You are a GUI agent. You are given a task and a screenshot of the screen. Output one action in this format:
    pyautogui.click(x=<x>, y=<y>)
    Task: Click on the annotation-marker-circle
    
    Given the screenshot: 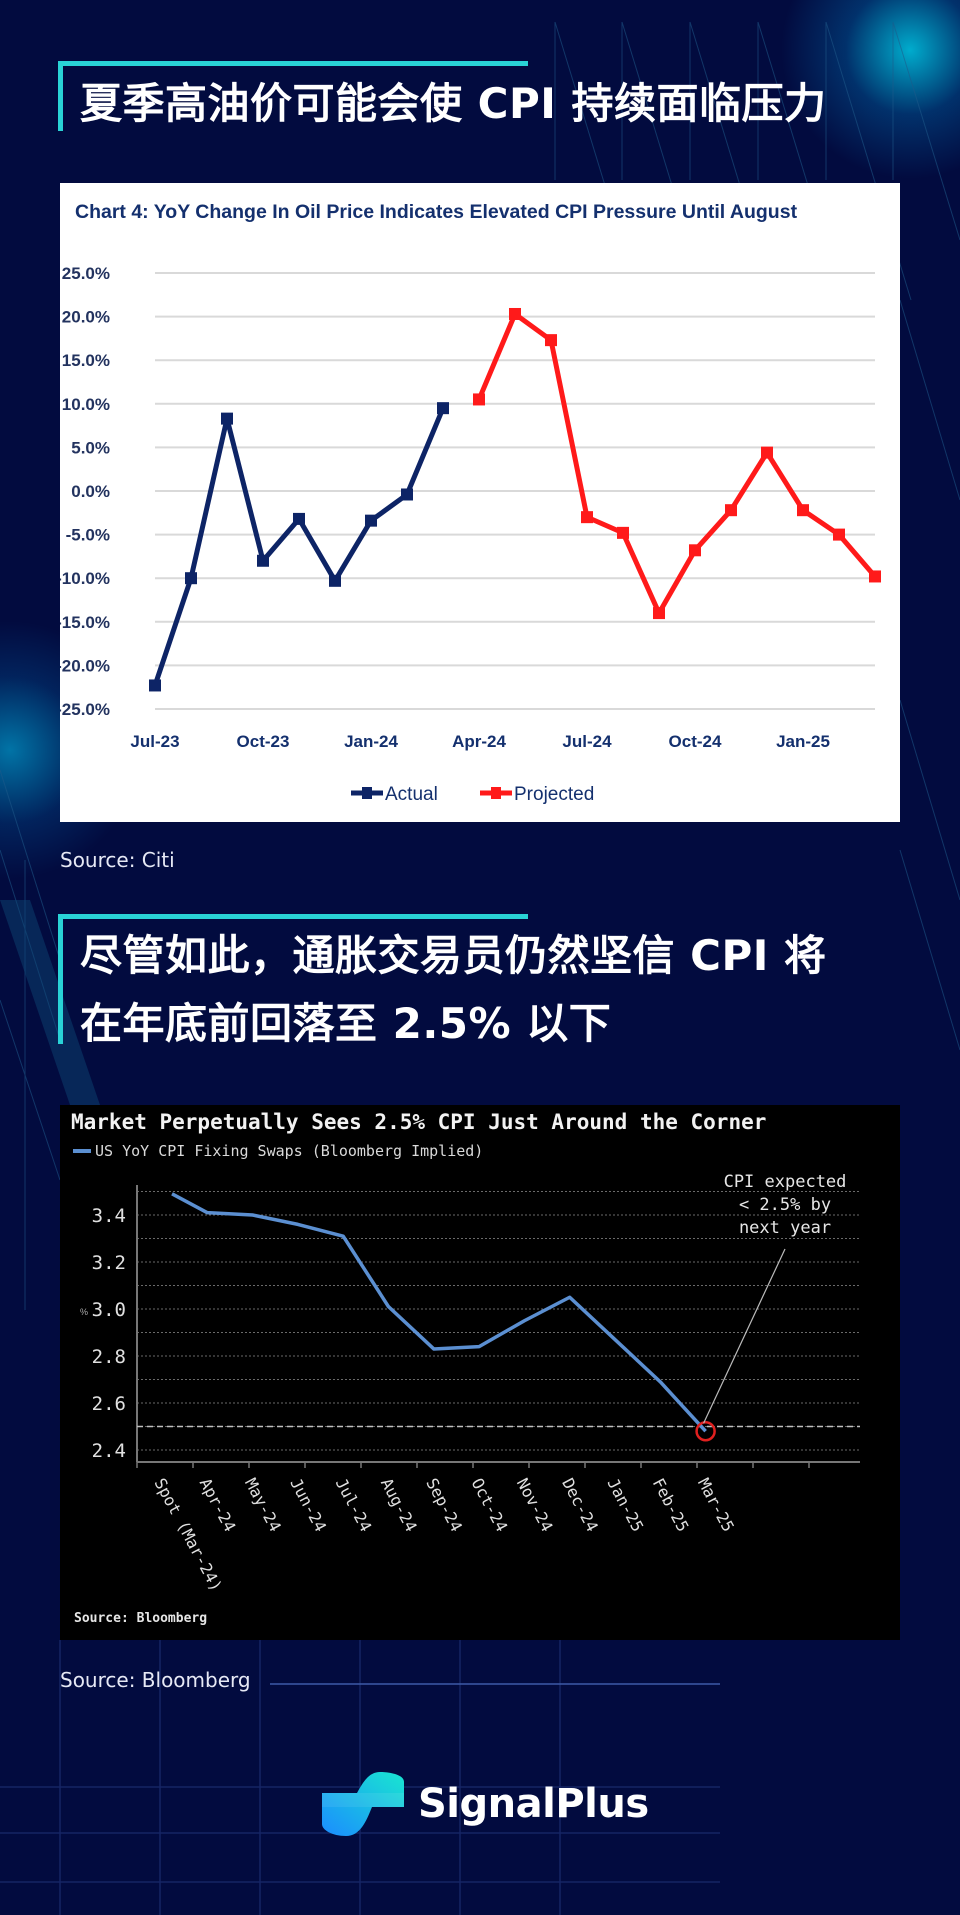 What is the action you would take?
    pyautogui.click(x=705, y=1431)
    